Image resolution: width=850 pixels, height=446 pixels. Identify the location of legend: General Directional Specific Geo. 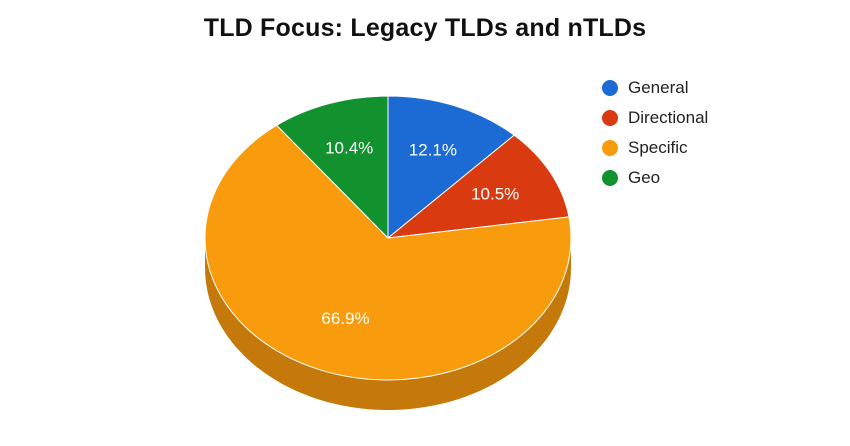
(655, 133).